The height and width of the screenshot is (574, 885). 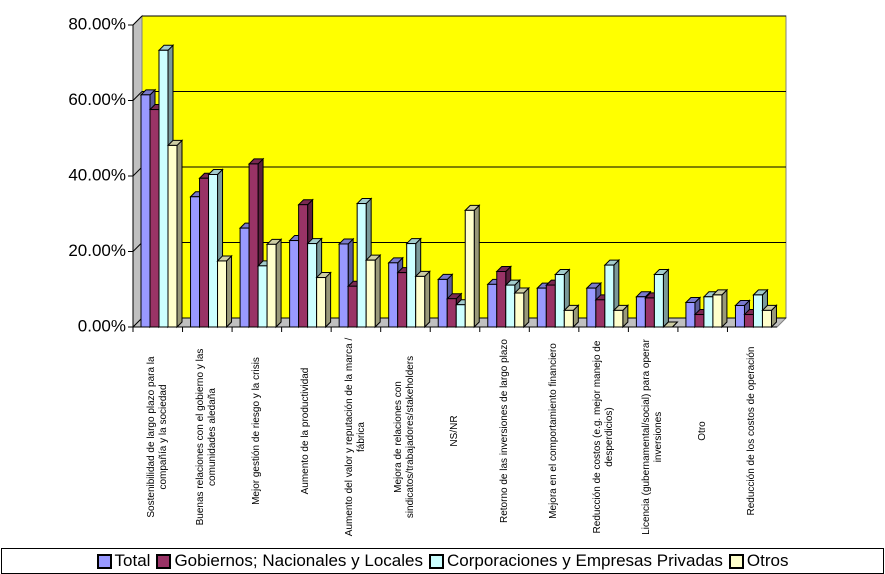 What do you see at coordinates (752, 431) in the screenshot?
I see `x-tick-label: Reducción de los costos de operación` at bounding box center [752, 431].